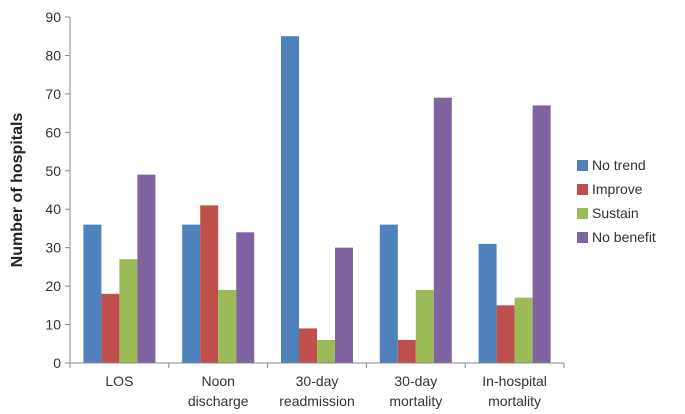 The image size is (685, 414). Describe the element at coordinates (616, 201) in the screenshot. I see `legend: No trend Improve Sustain No benefit` at that location.